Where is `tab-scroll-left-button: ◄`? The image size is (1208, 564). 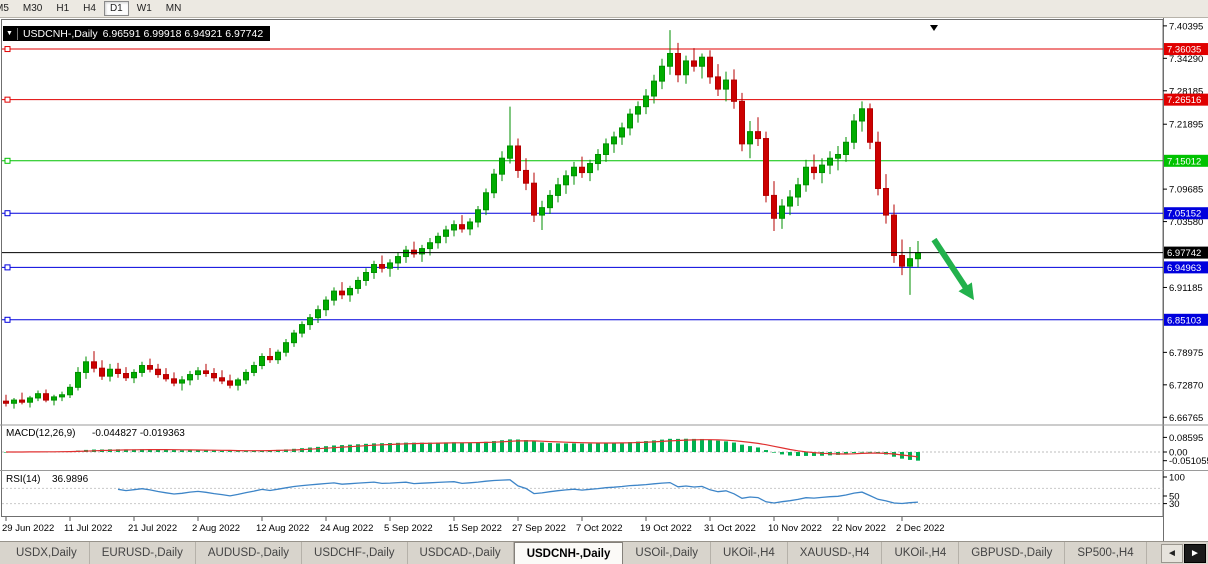
tab-scroll-left-button: ◄ is located at coordinates (1172, 553).